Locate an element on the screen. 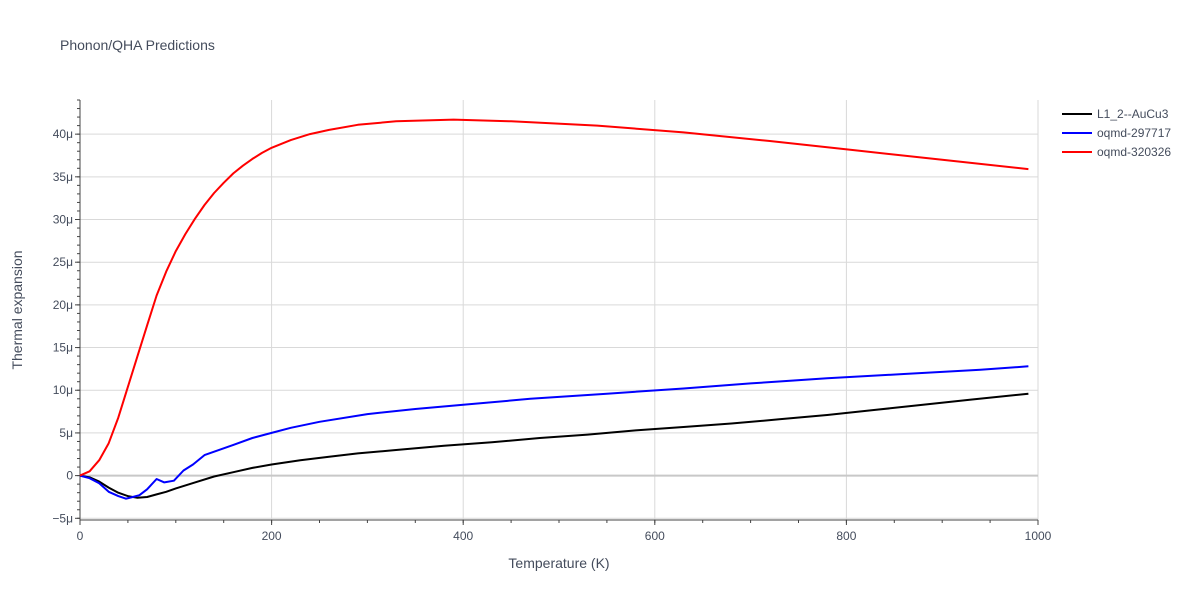 This screenshot has width=1200, height=600. x-tick-label: 200 is located at coordinates (272, 536).